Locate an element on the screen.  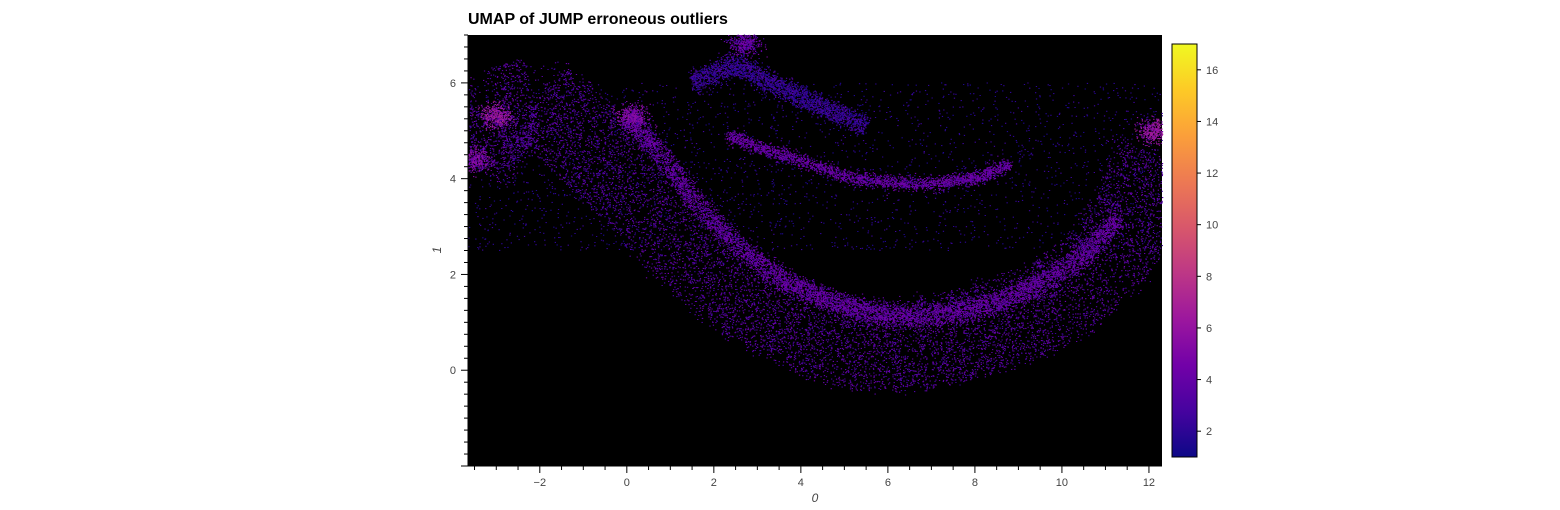
chart-title: UMAP of JUMP erroneous outliers is located at coordinates (598, 19).